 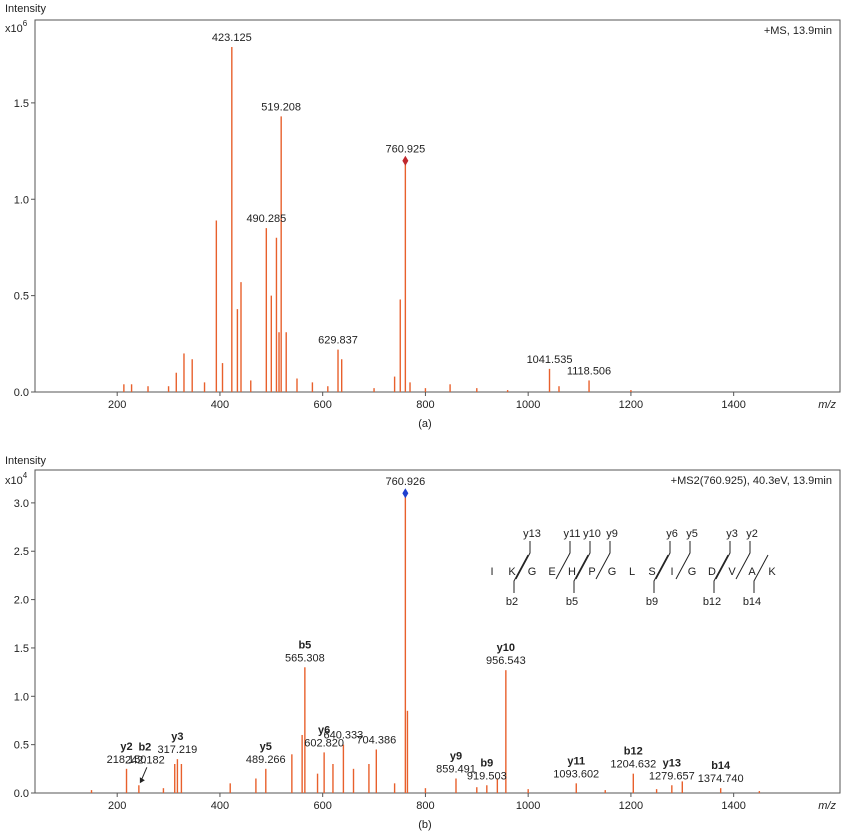 I want to click on caption: (a), so click(x=424, y=424).